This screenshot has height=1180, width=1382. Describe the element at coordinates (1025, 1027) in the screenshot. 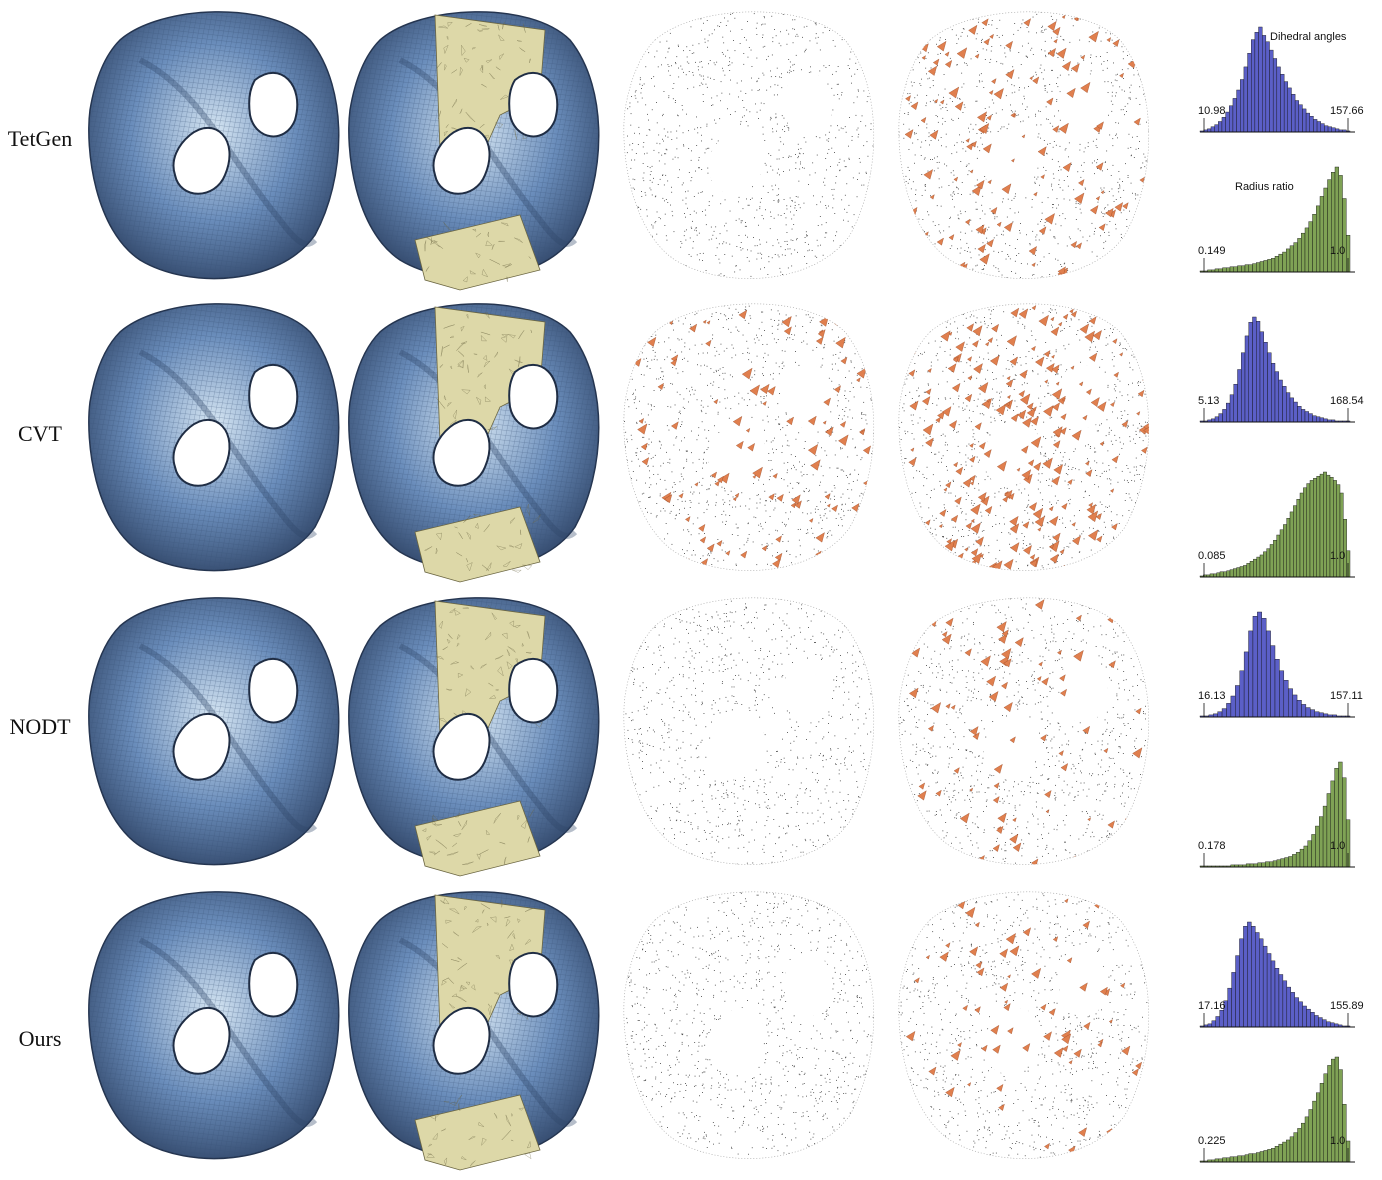

I see `render-ours-sliver-points-all` at that location.